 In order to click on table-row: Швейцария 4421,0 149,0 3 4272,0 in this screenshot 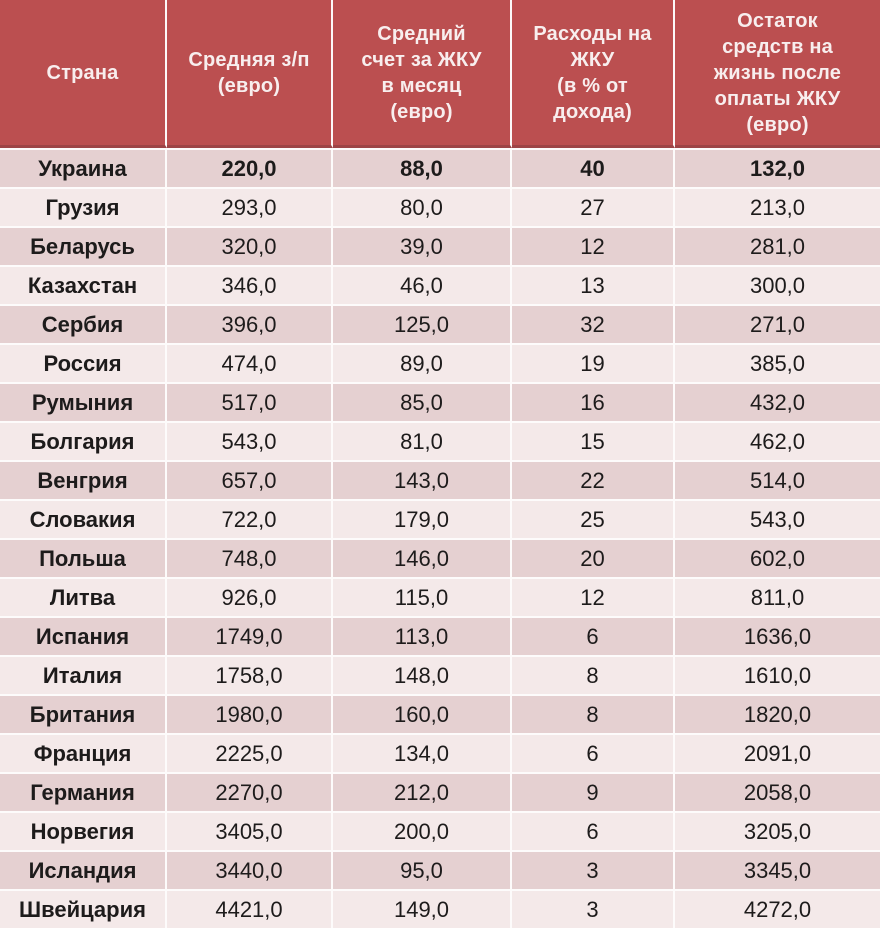, I will do `click(440, 908)`.